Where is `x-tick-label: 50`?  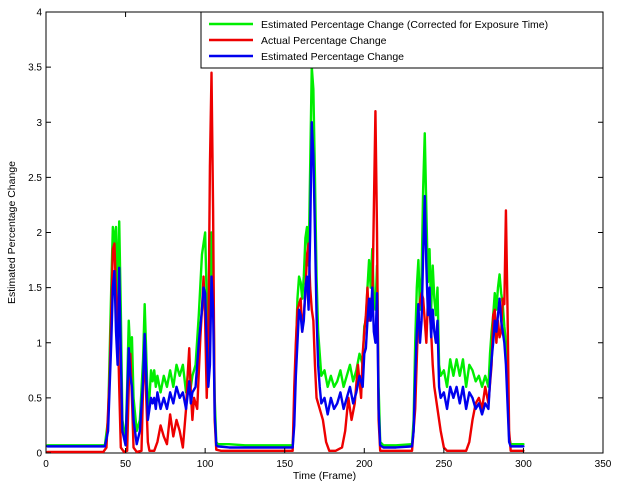
x-tick-label: 50 is located at coordinates (126, 464).